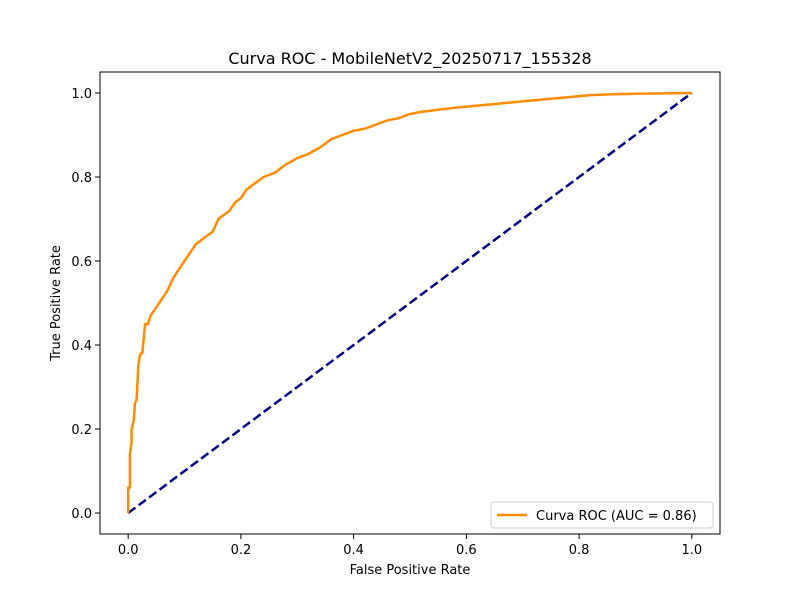 The image size is (800, 600). What do you see at coordinates (241, 550) in the screenshot?
I see `x-tick-label: 0.2` at bounding box center [241, 550].